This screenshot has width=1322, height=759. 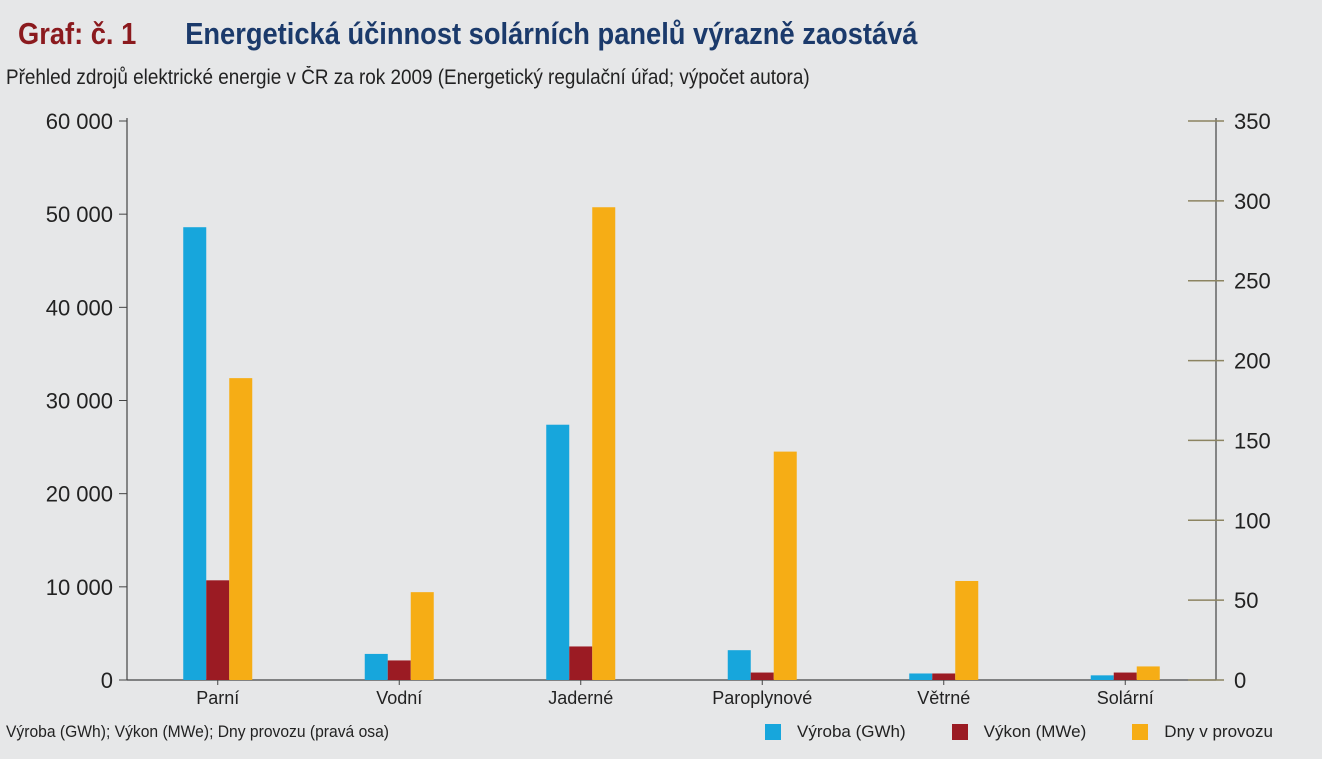 What do you see at coordinates (79, 307) in the screenshot?
I see `left-tick-label: 40 000` at bounding box center [79, 307].